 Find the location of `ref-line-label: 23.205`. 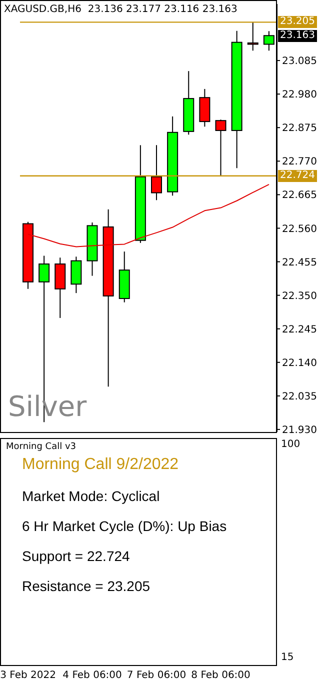

ref-line-label: 23.205 is located at coordinates (297, 22).